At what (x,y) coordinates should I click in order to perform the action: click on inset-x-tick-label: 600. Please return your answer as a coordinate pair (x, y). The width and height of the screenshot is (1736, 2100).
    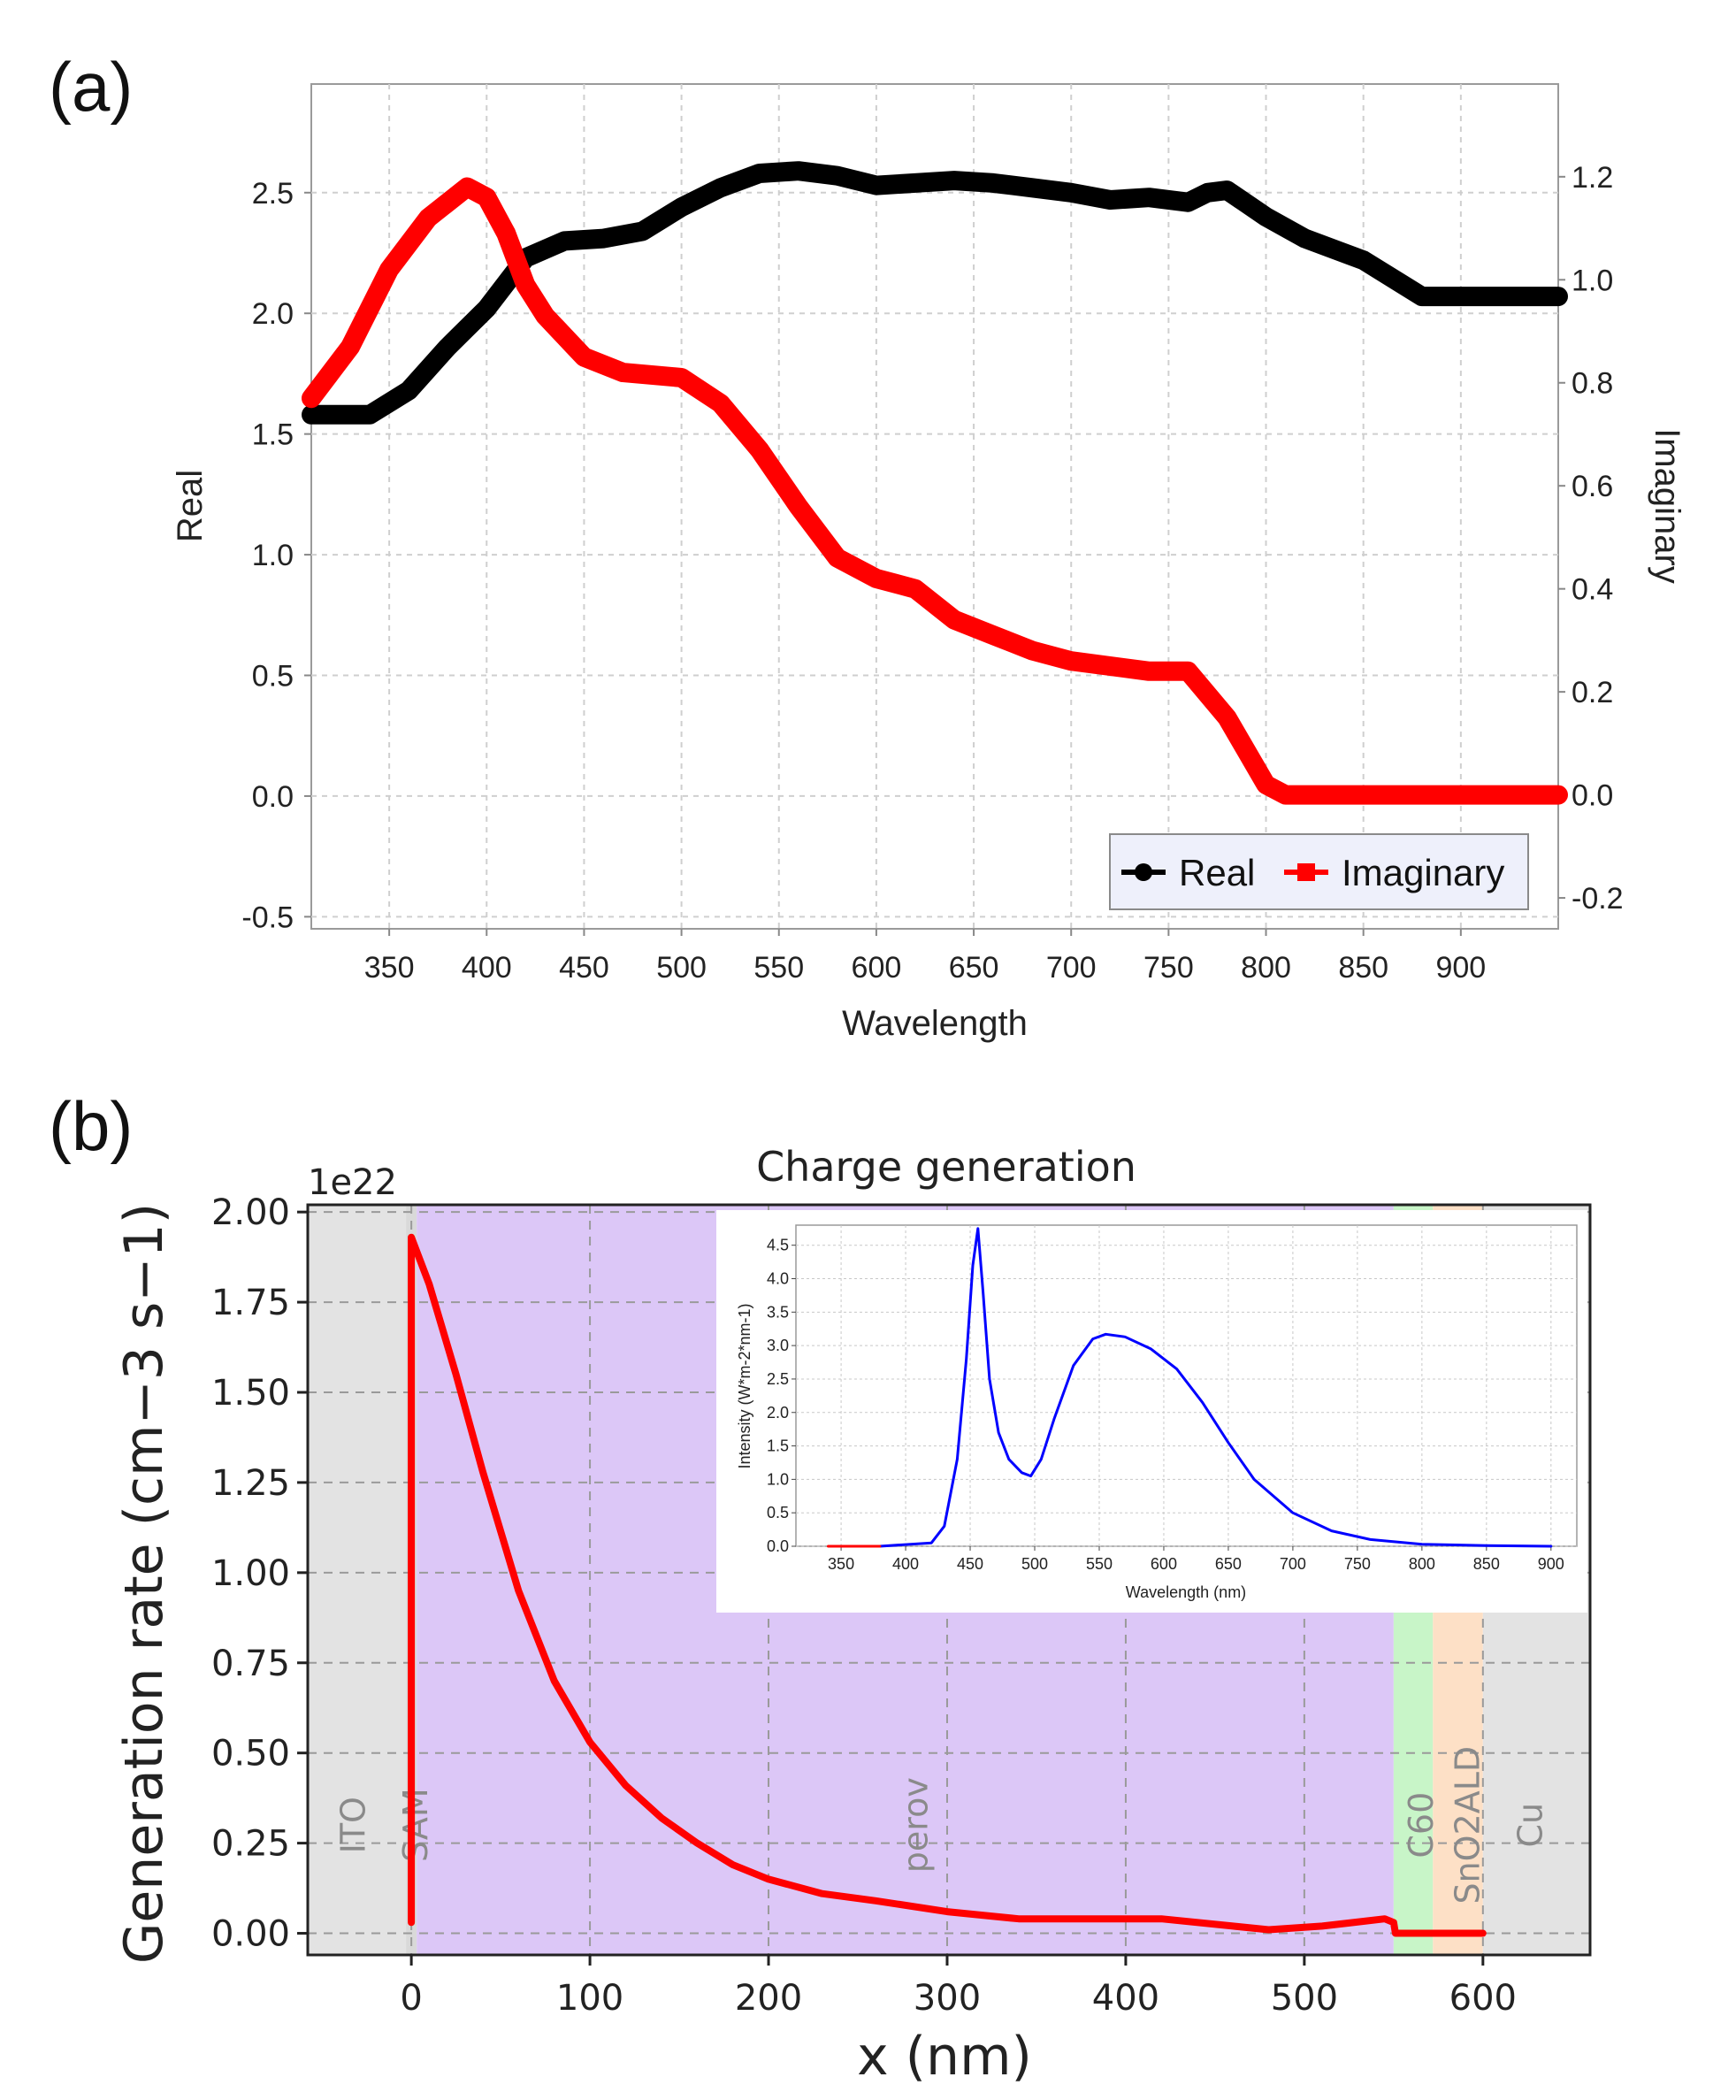
    Looking at the image, I should click on (1164, 1564).